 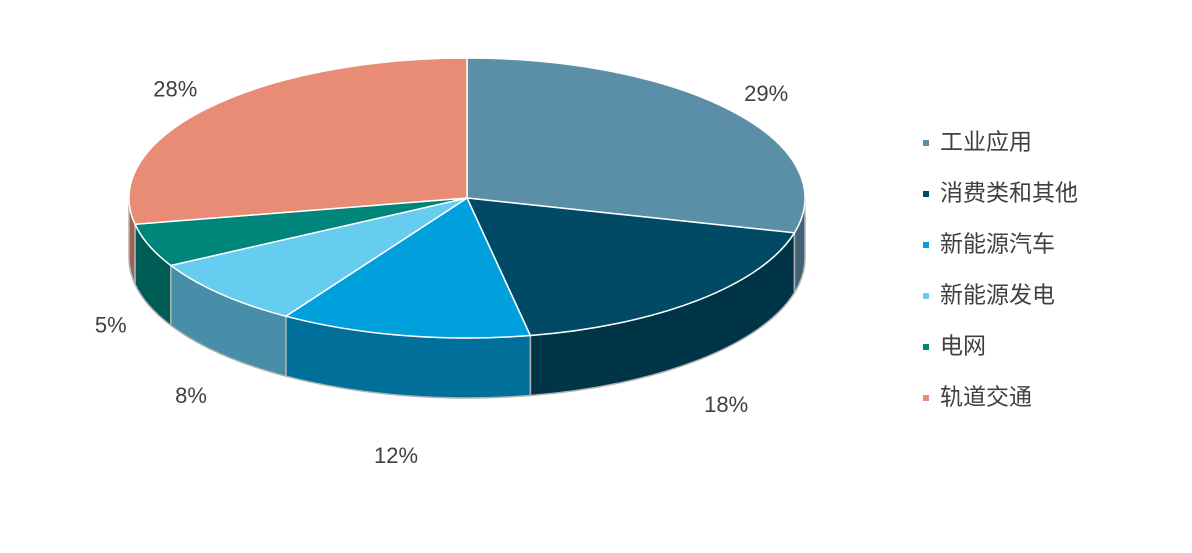 What do you see at coordinates (396, 455) in the screenshot?
I see `data-label: 12%` at bounding box center [396, 455].